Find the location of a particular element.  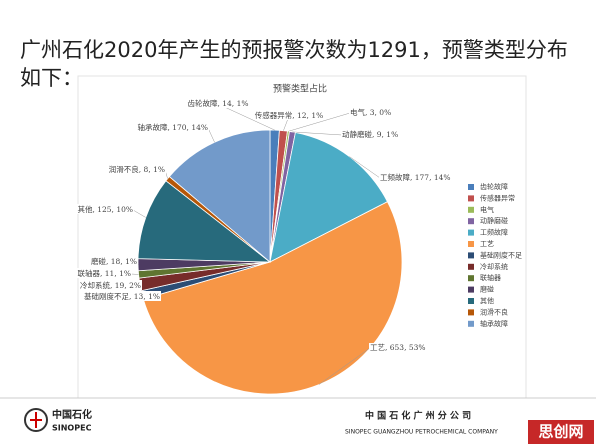

data-label: 电气, 3, 0% is located at coordinates (370, 112).